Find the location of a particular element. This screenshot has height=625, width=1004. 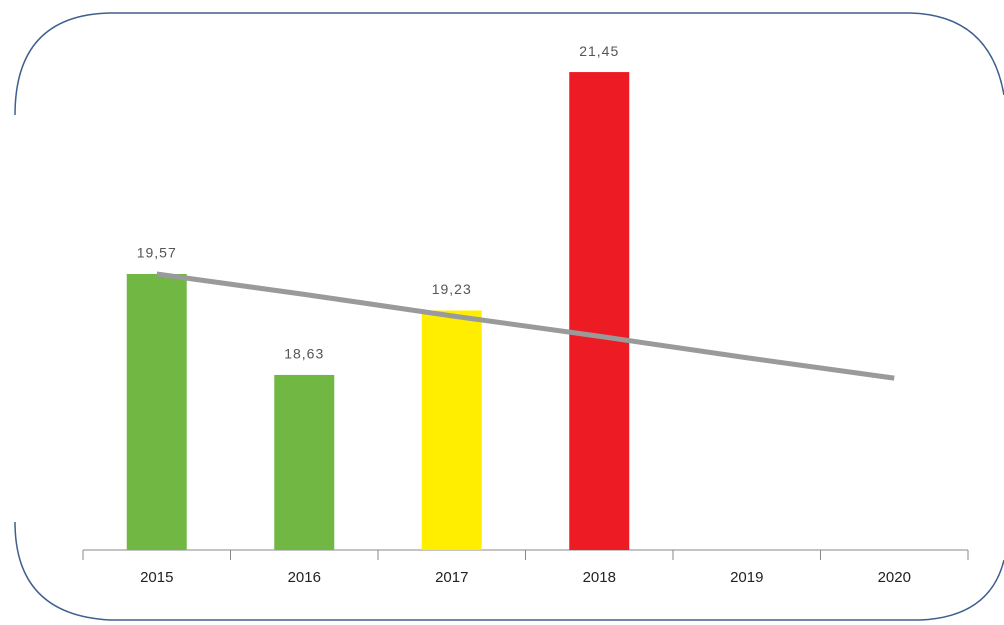

x-tick-label: 2020 is located at coordinates (894, 577).